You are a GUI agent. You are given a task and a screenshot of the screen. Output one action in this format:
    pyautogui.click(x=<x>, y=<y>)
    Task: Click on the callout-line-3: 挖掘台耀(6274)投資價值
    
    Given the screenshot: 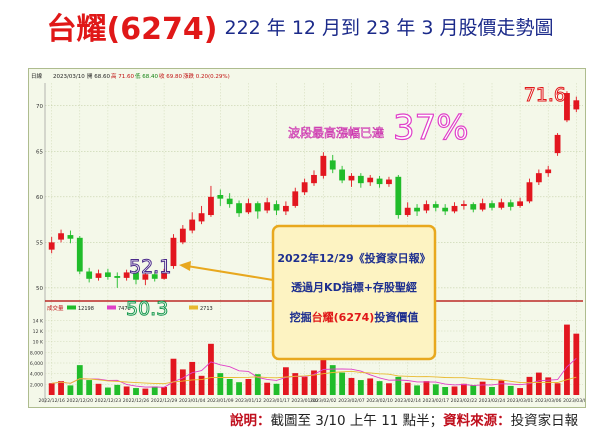 What is the action you would take?
    pyautogui.click(x=354, y=317)
    